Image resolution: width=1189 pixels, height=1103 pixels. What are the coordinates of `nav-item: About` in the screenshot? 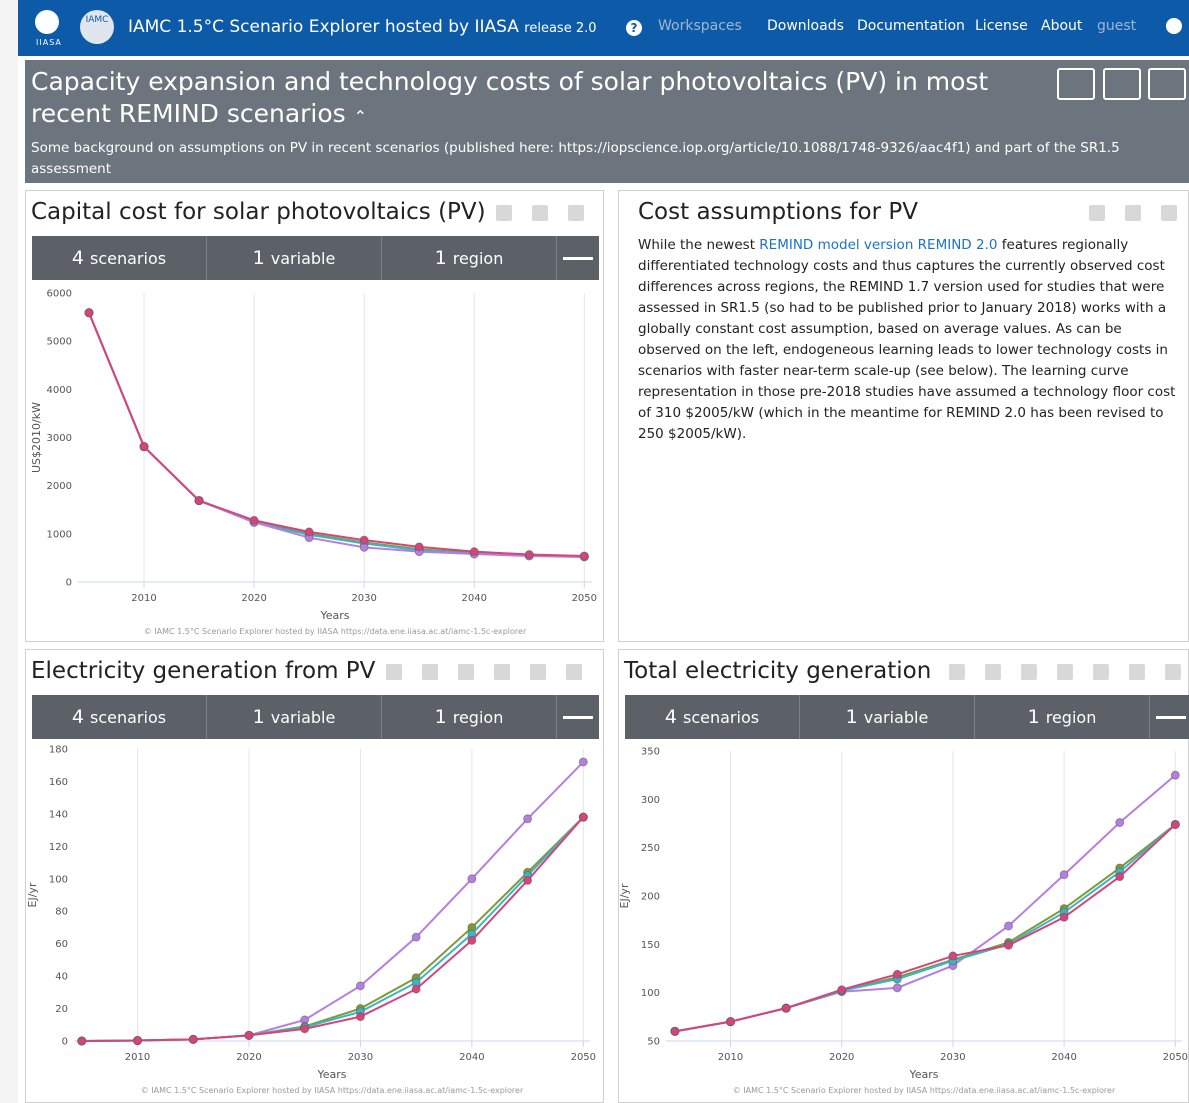 It's located at (1062, 26).